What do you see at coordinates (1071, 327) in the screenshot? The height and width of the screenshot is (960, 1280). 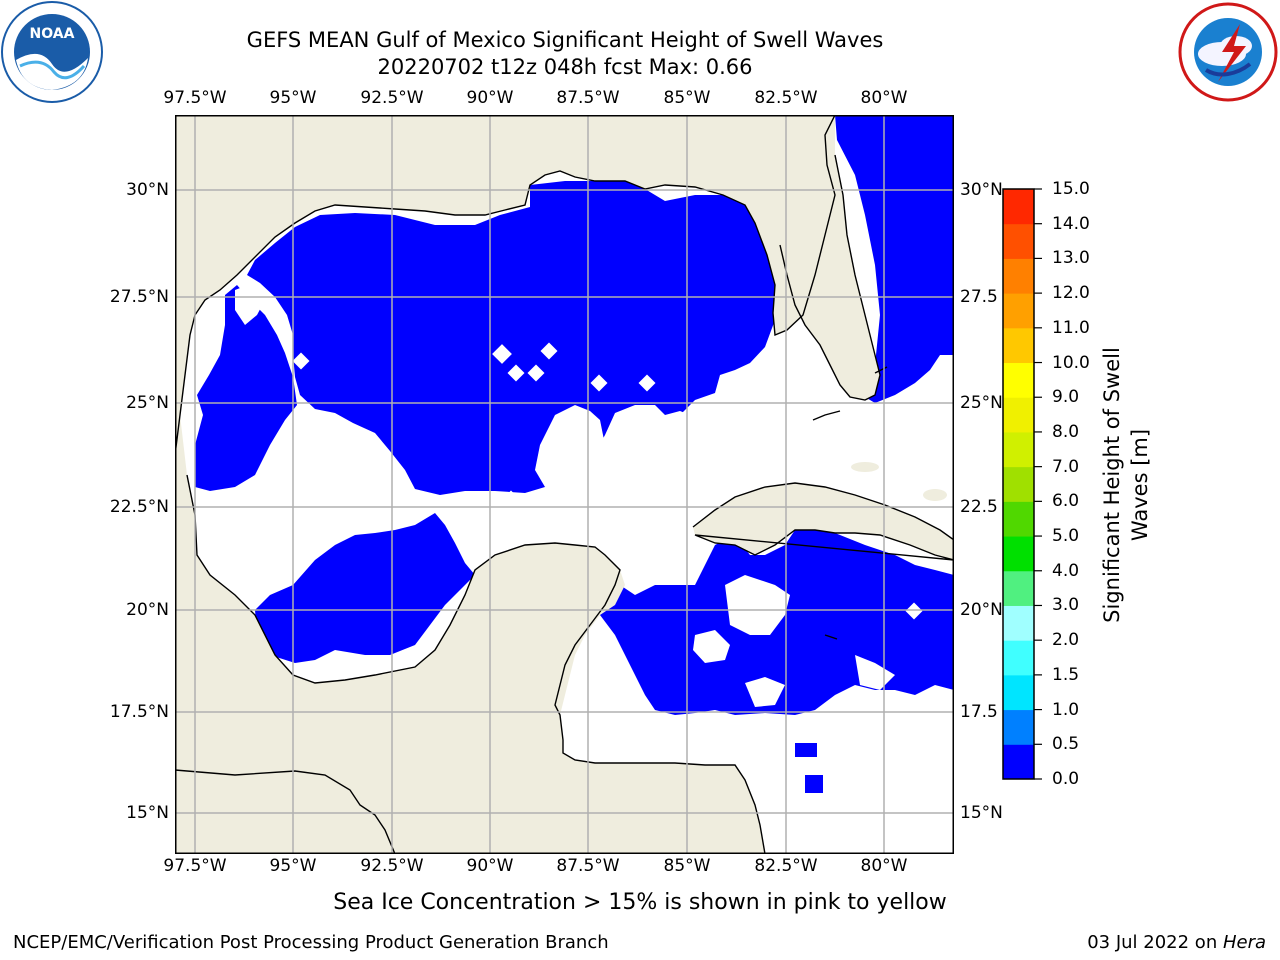 I see `colorbar-label: 11.0` at bounding box center [1071, 327].